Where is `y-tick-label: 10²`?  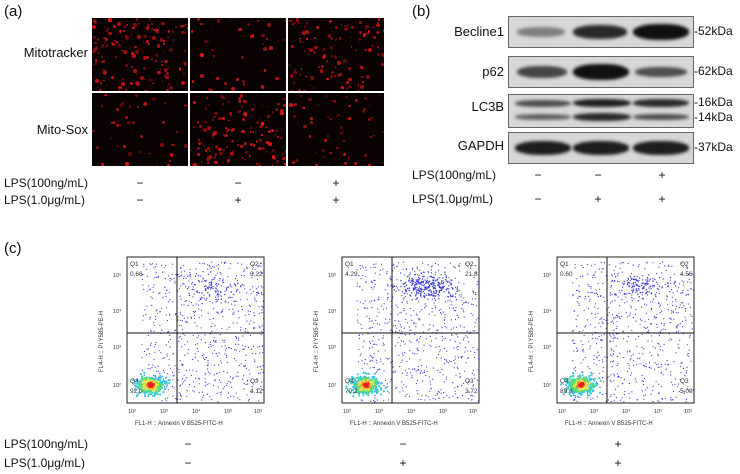 y-tick-label: 10² is located at coordinates (117, 386).